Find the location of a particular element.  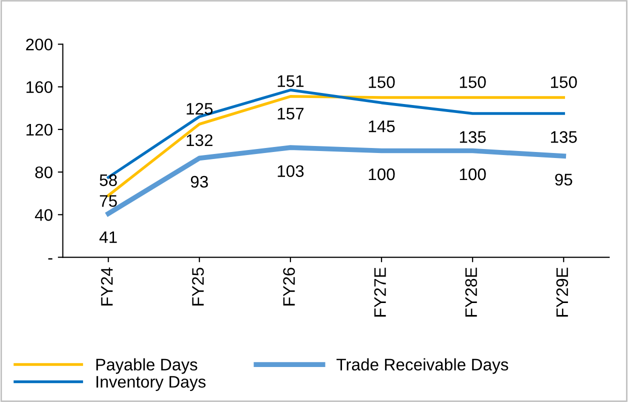

y-tick-label: 200 is located at coordinates (39, 44).